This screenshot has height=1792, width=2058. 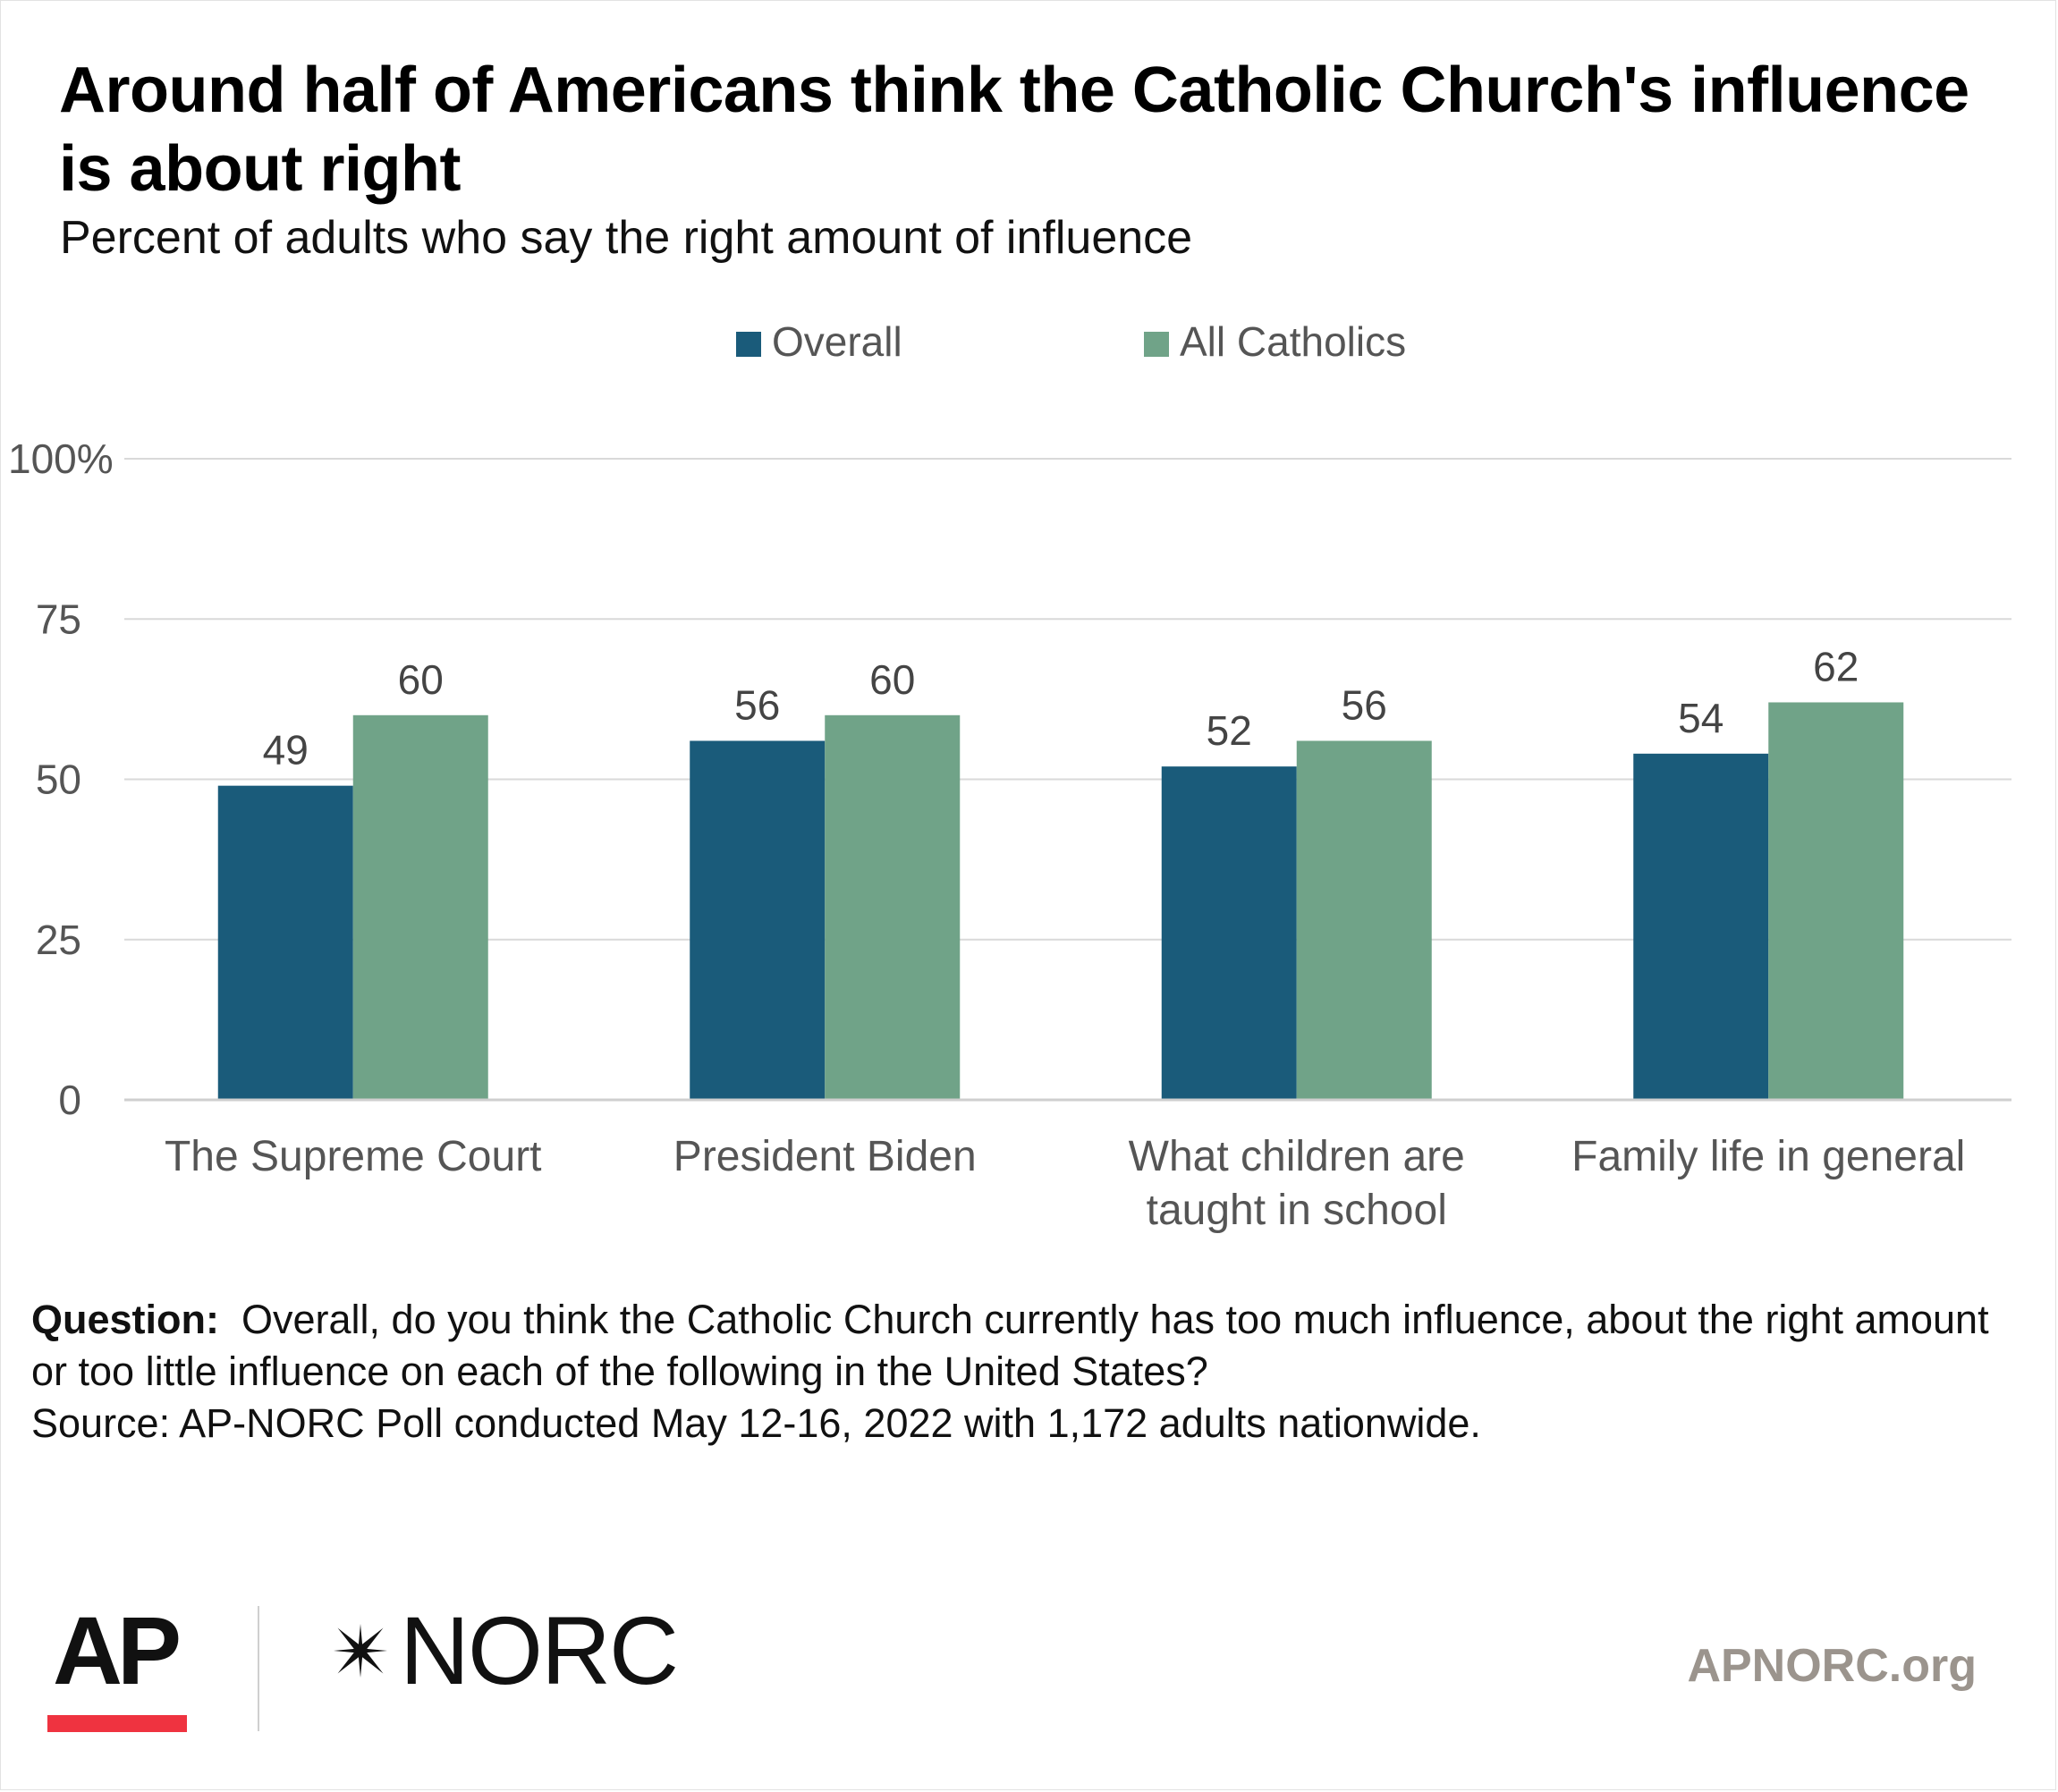 I want to click on logo-divider, so click(x=258, y=1668).